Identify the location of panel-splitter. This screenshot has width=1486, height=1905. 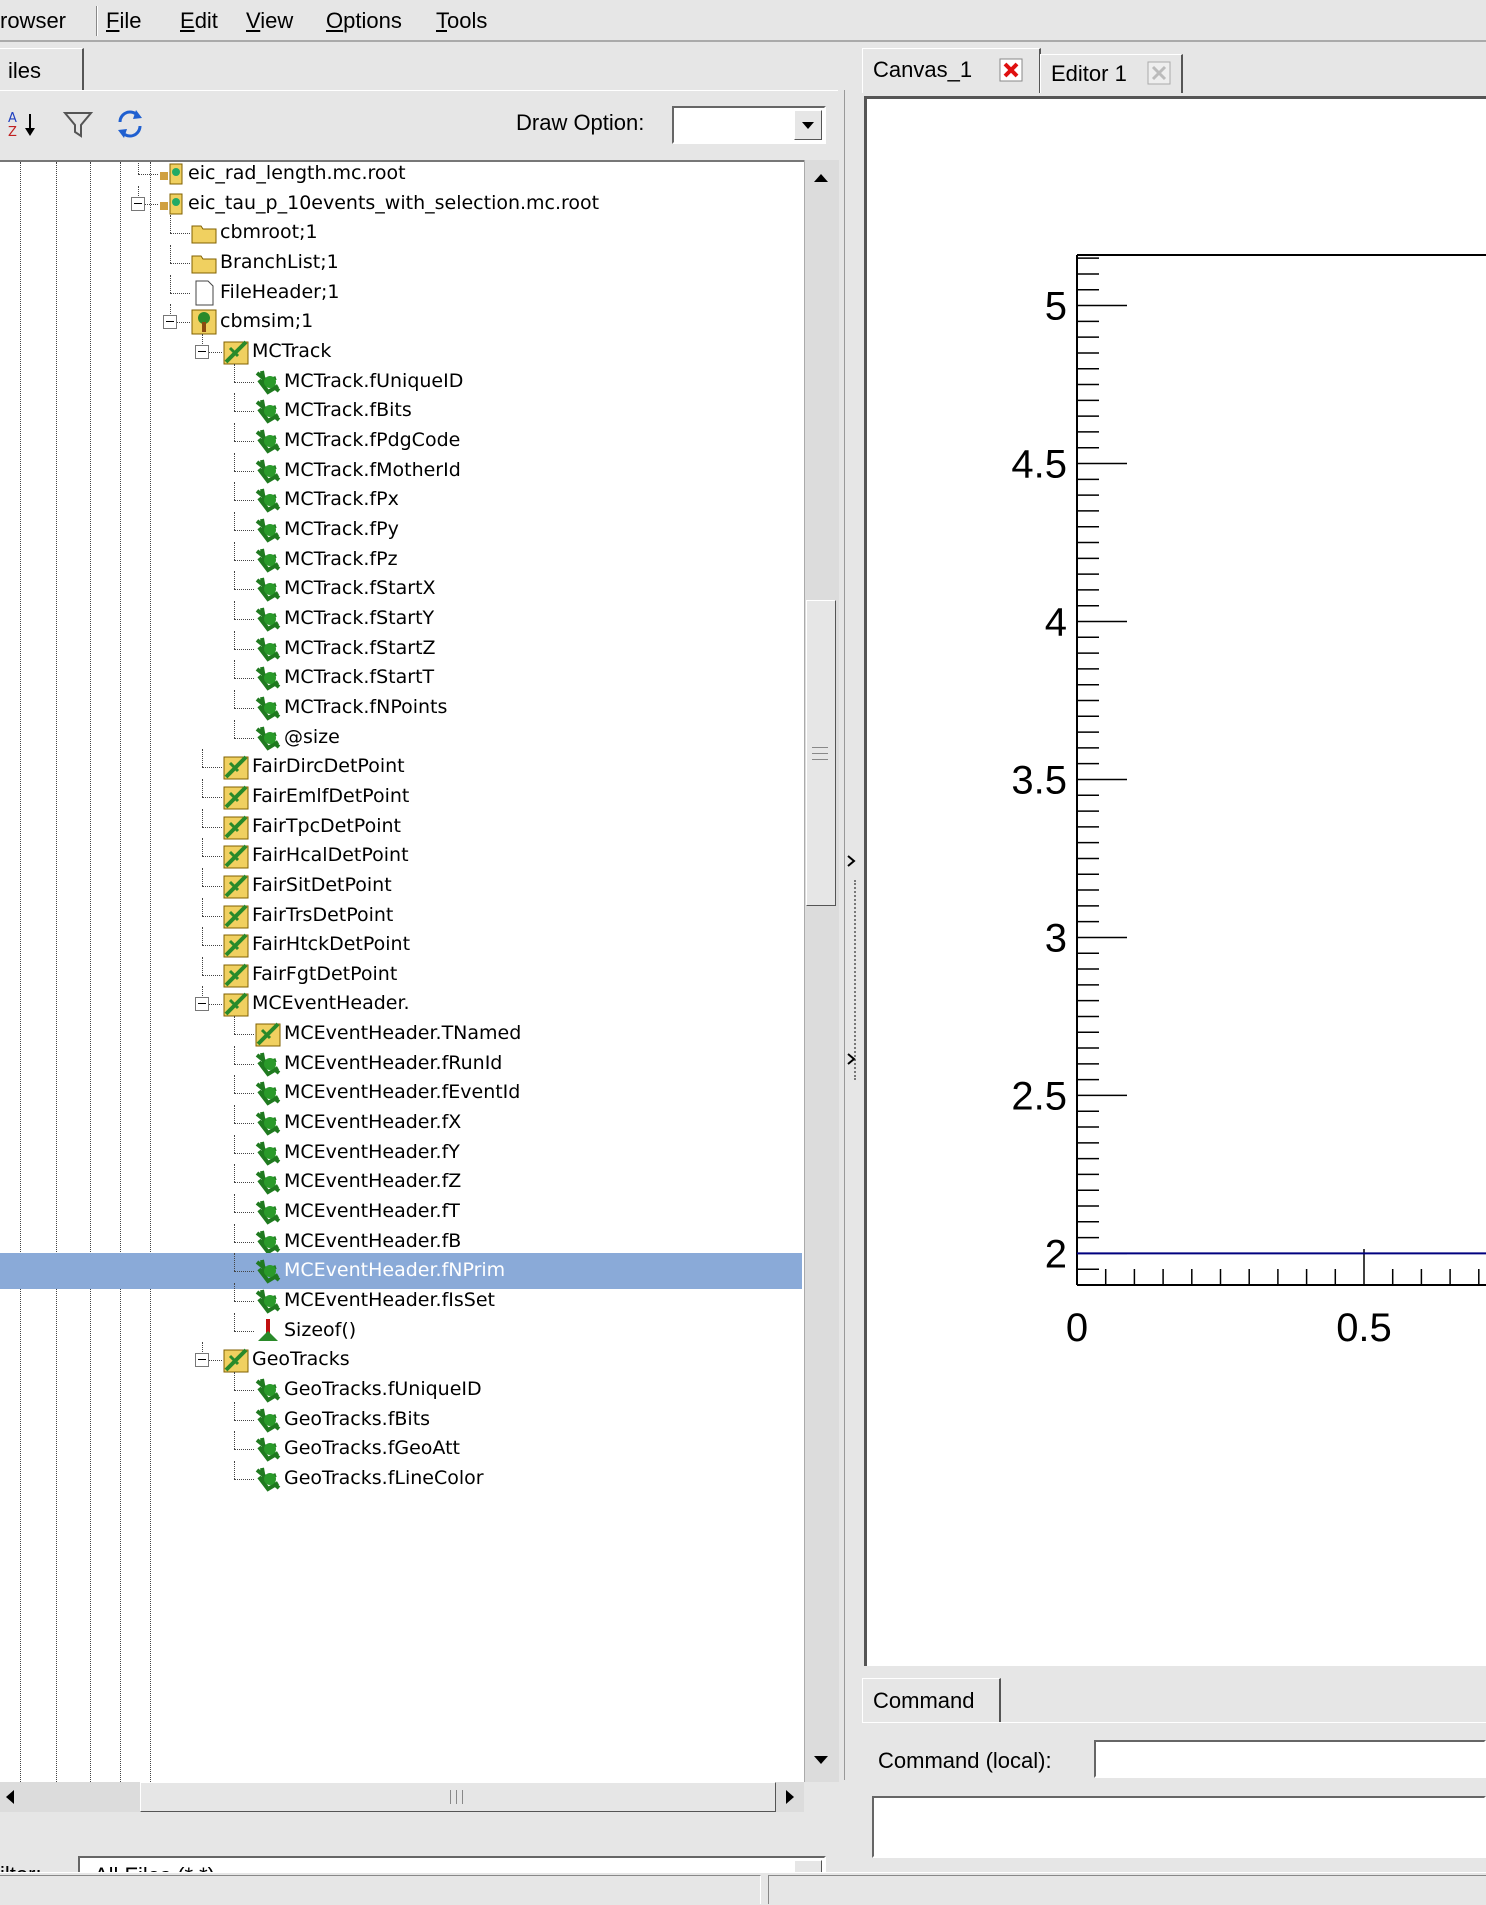
(851, 935).